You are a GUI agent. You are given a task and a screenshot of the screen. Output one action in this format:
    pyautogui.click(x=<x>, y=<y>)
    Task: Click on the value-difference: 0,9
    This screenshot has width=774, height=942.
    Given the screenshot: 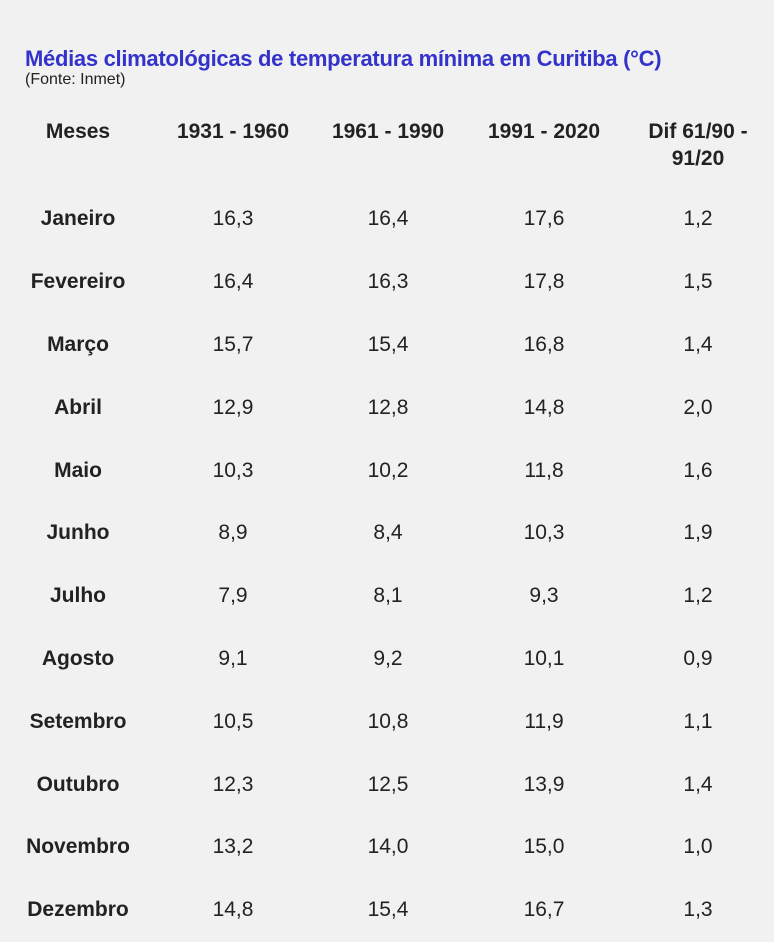 What is the action you would take?
    pyautogui.click(x=698, y=658)
    